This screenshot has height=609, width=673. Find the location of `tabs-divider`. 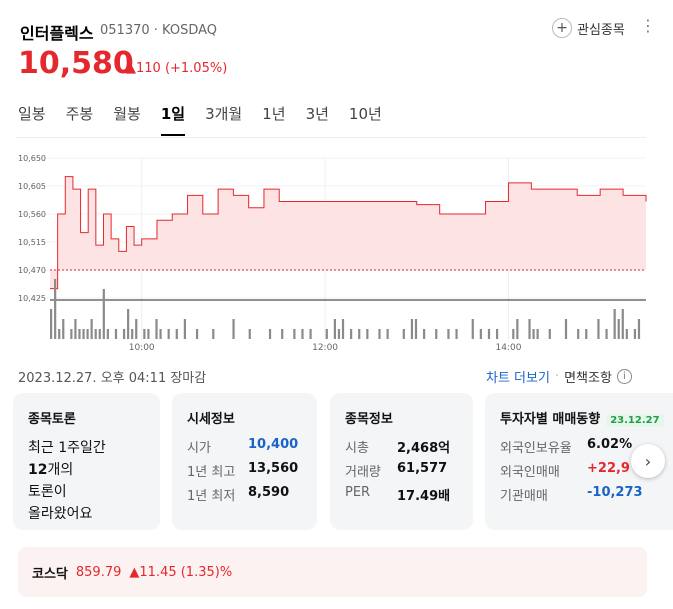

tabs-divider is located at coordinates (331, 137).